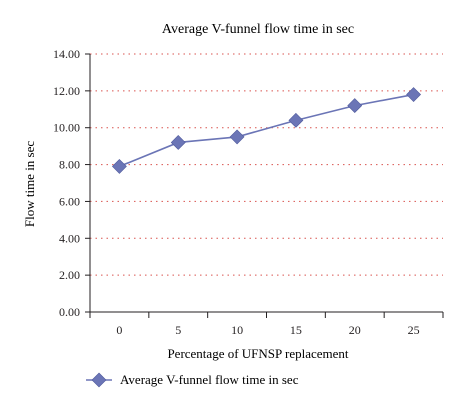 Image resolution: width=474 pixels, height=410 pixels. What do you see at coordinates (209, 379) in the screenshot?
I see `legend-label: Average V-funnel flow time in sec` at bounding box center [209, 379].